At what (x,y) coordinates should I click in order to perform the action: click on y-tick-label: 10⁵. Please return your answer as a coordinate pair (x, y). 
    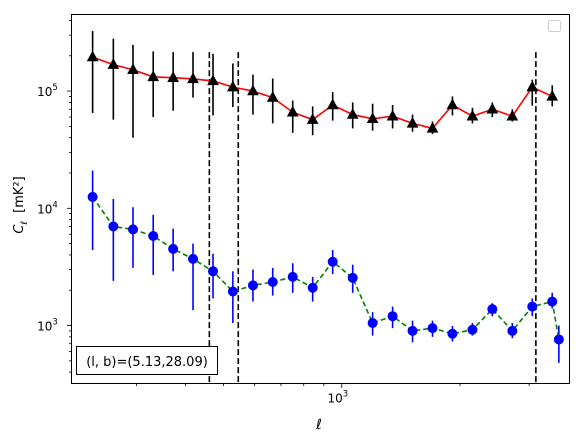
    Looking at the image, I should click on (47, 91).